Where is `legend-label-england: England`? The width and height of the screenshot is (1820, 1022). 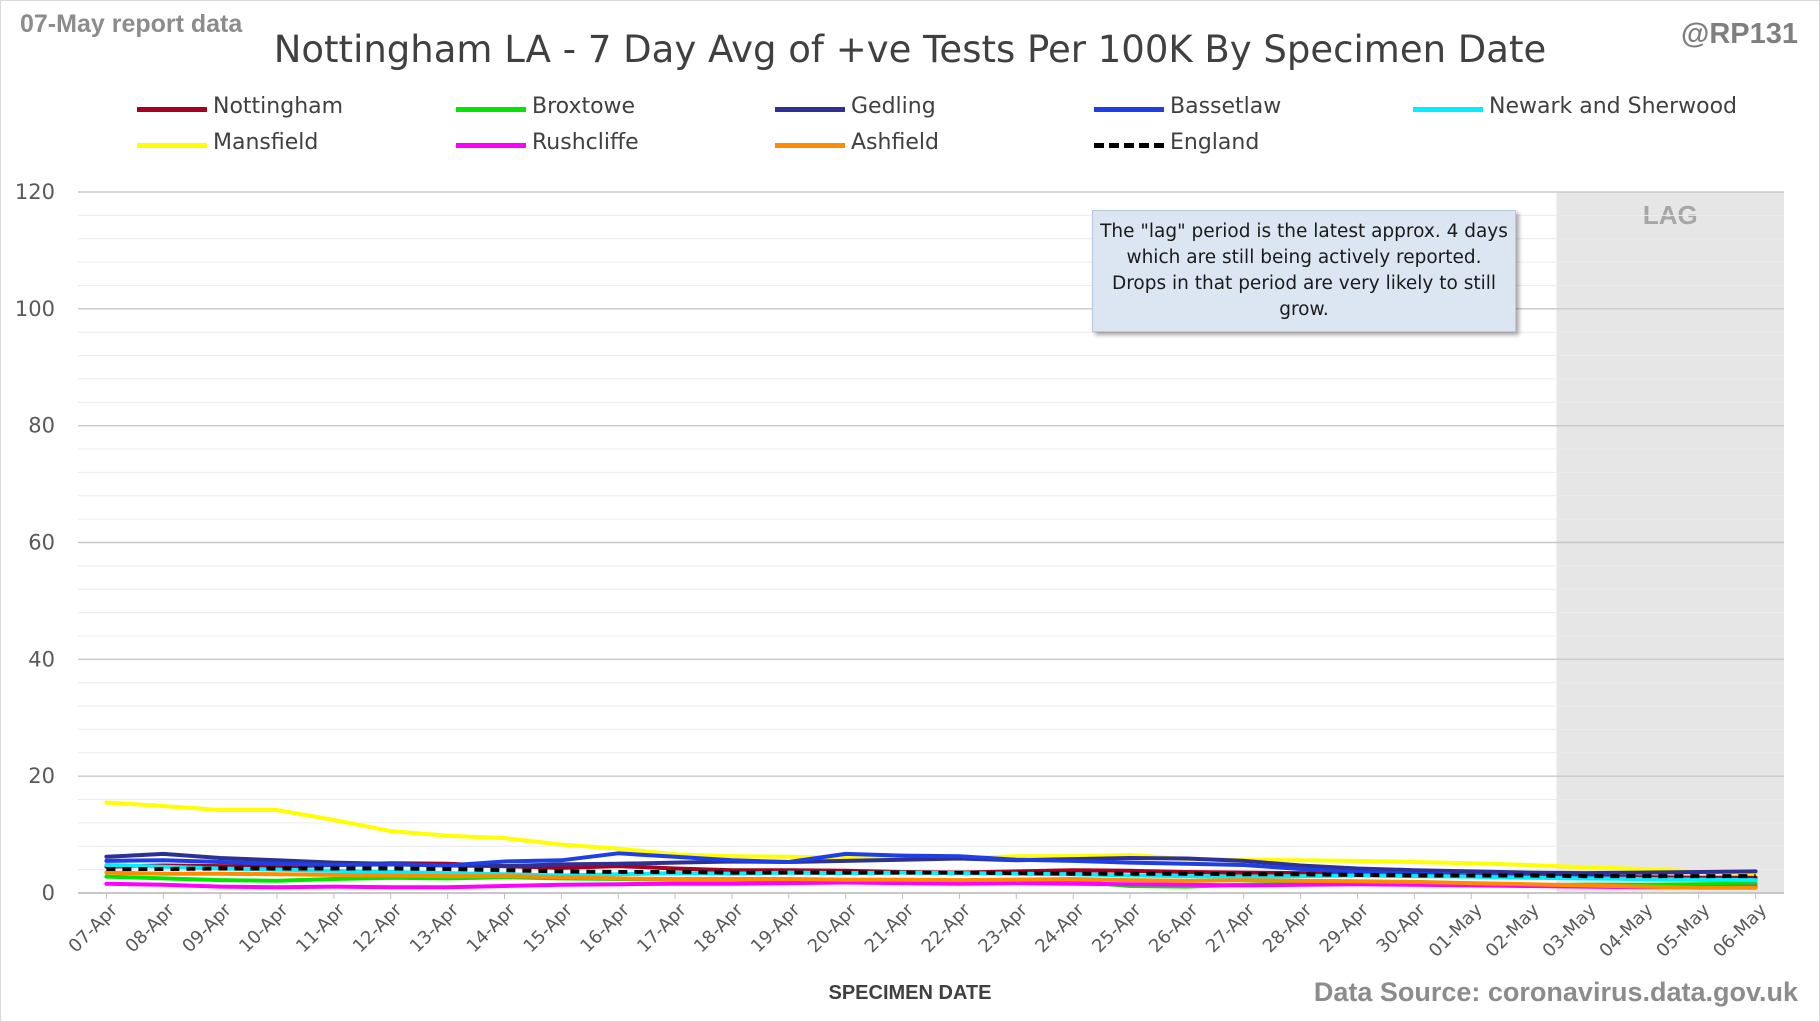 legend-label-england: England is located at coordinates (1215, 142).